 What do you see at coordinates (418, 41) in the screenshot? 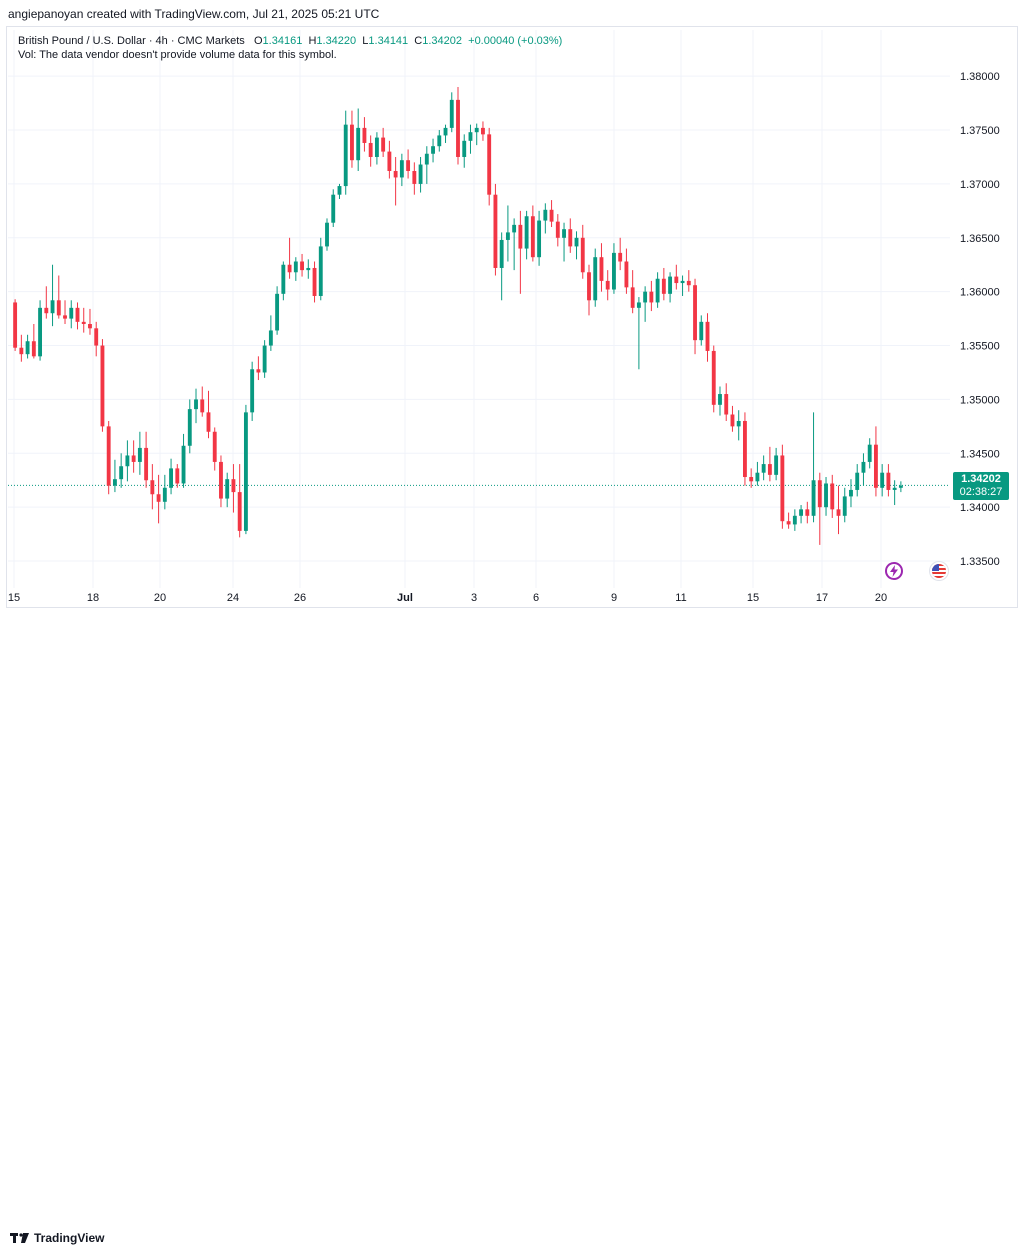
I see `close-label: C` at bounding box center [418, 41].